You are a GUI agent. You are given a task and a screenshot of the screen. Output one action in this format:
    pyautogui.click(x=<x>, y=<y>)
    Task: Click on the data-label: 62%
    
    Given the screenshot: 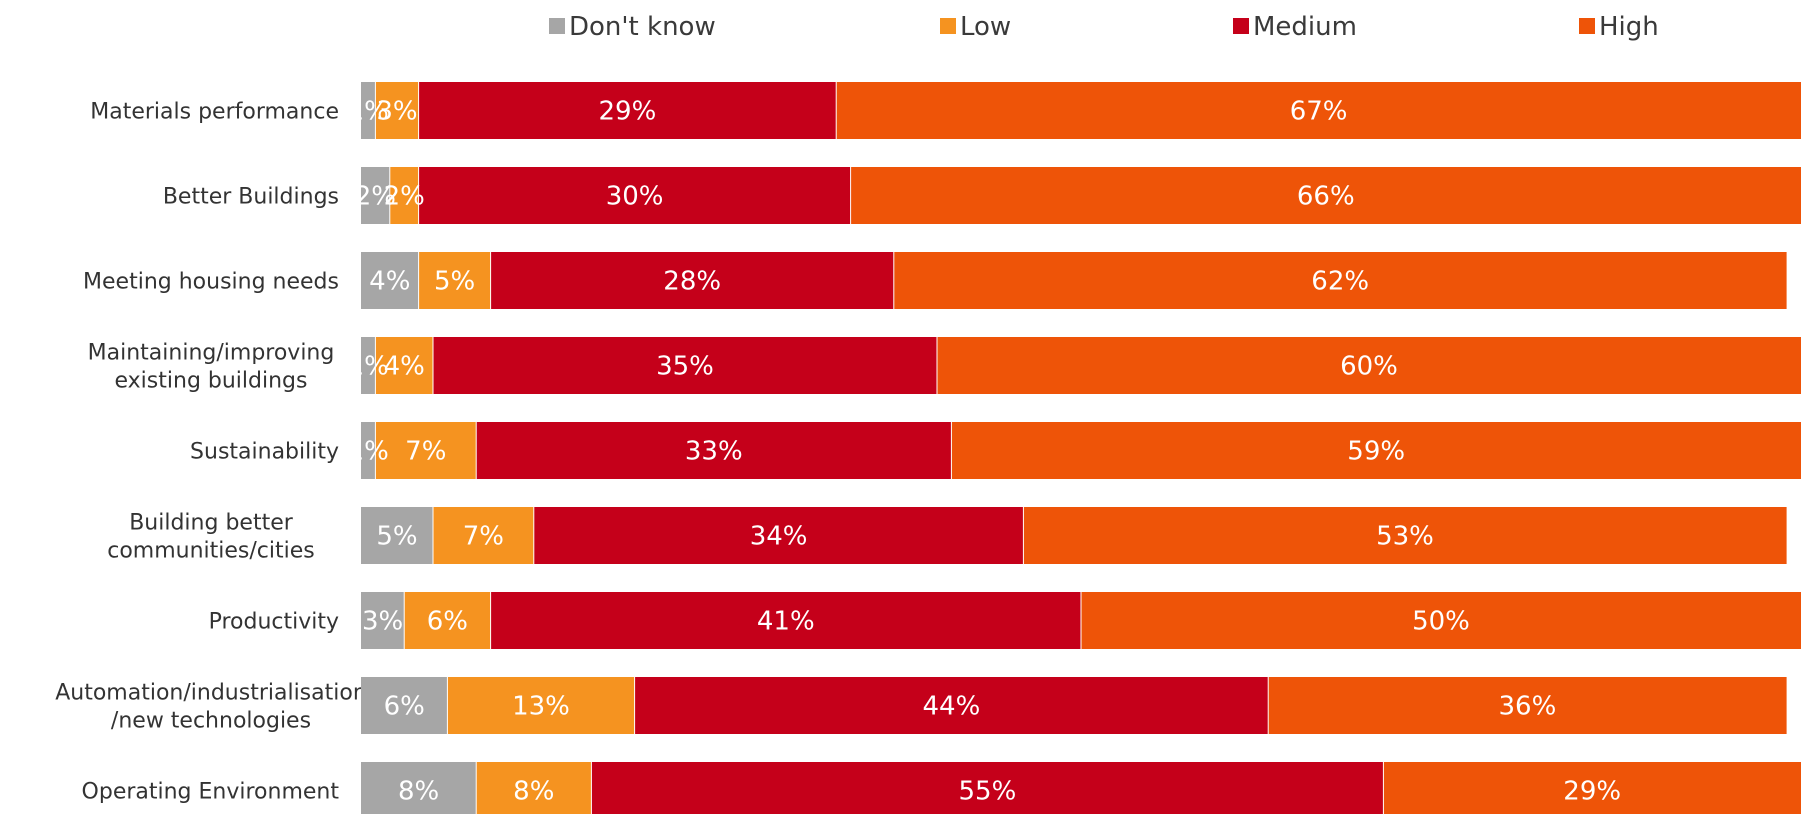 What is the action you would take?
    pyautogui.click(x=1340, y=282)
    